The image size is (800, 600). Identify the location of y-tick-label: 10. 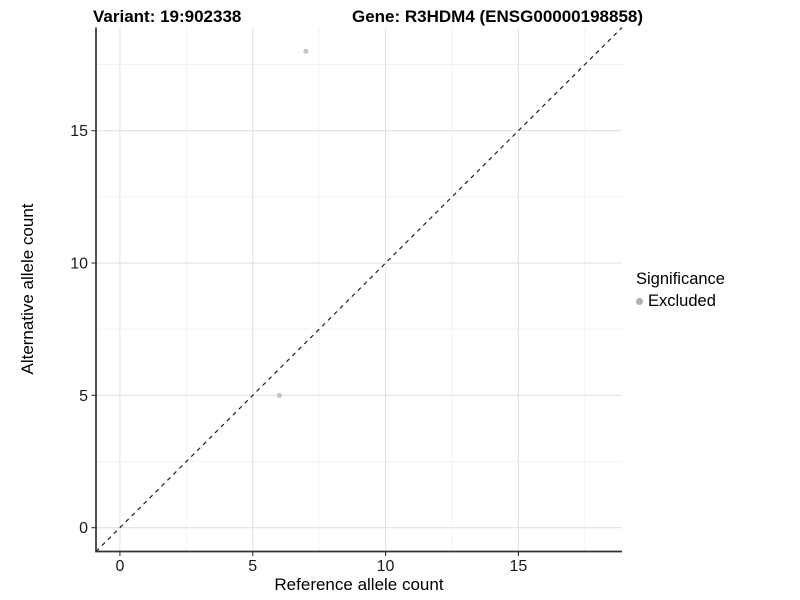
(79, 264).